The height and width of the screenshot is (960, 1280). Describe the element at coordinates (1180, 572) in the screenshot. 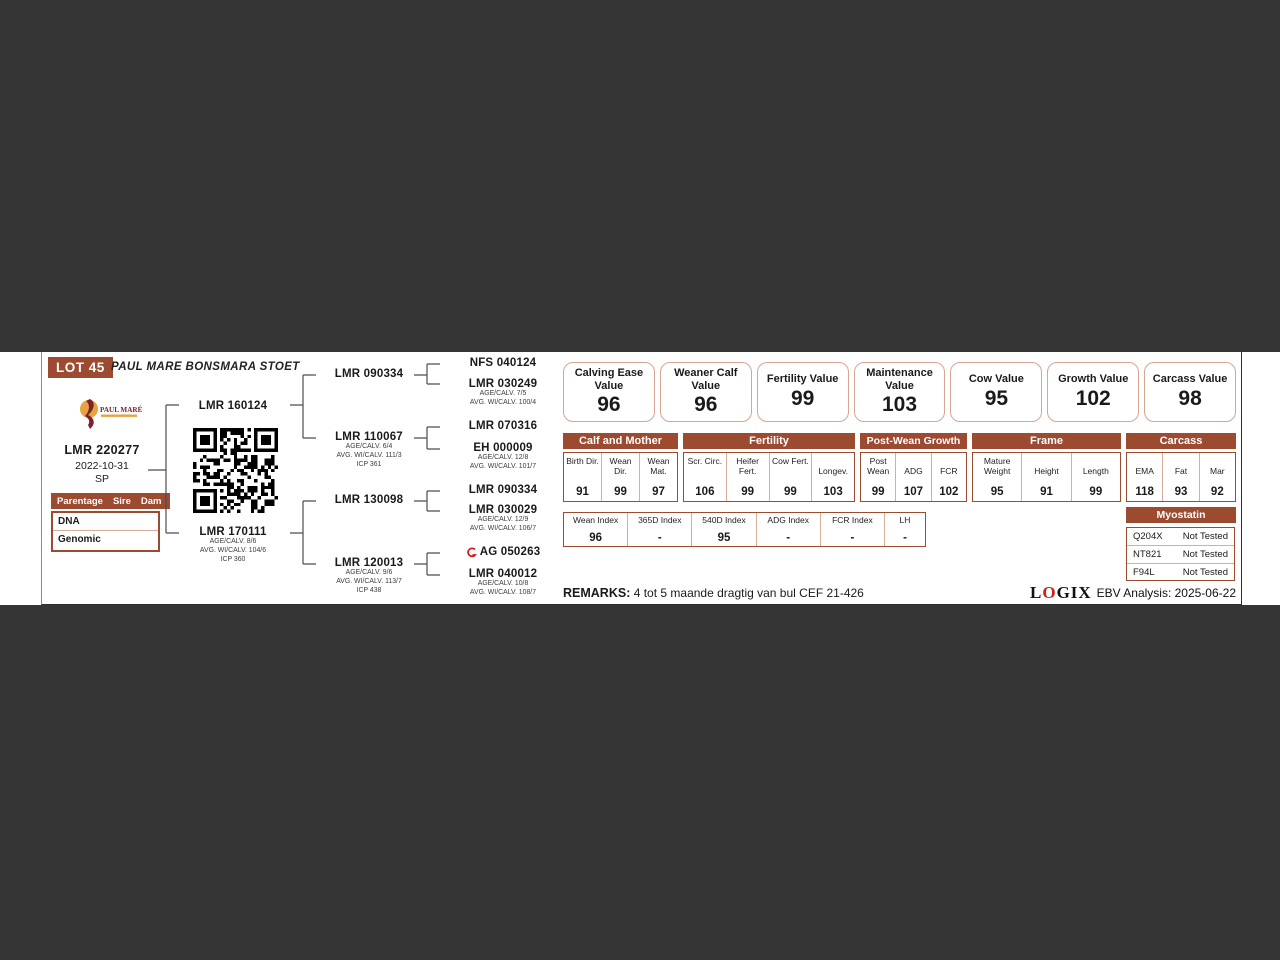

I see `myostatin-row: F94L Not Tested` at that location.